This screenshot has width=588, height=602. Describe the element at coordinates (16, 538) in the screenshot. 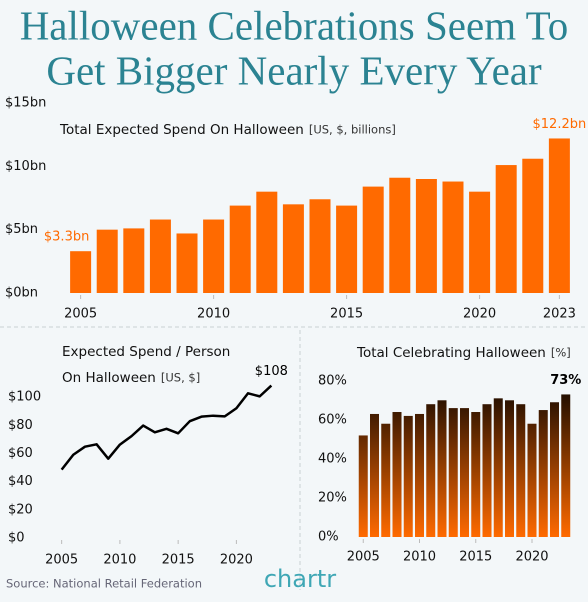

I see `y-tick-label: $0` at that location.